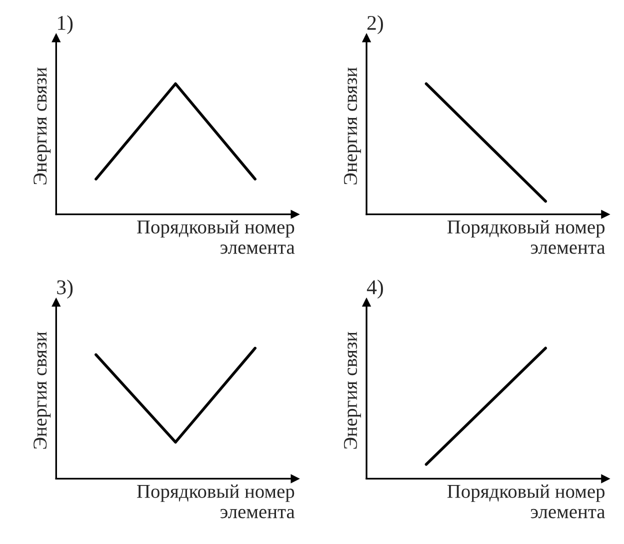  What do you see at coordinates (375, 24) in the screenshot?
I see `chart-title: 2)` at bounding box center [375, 24].